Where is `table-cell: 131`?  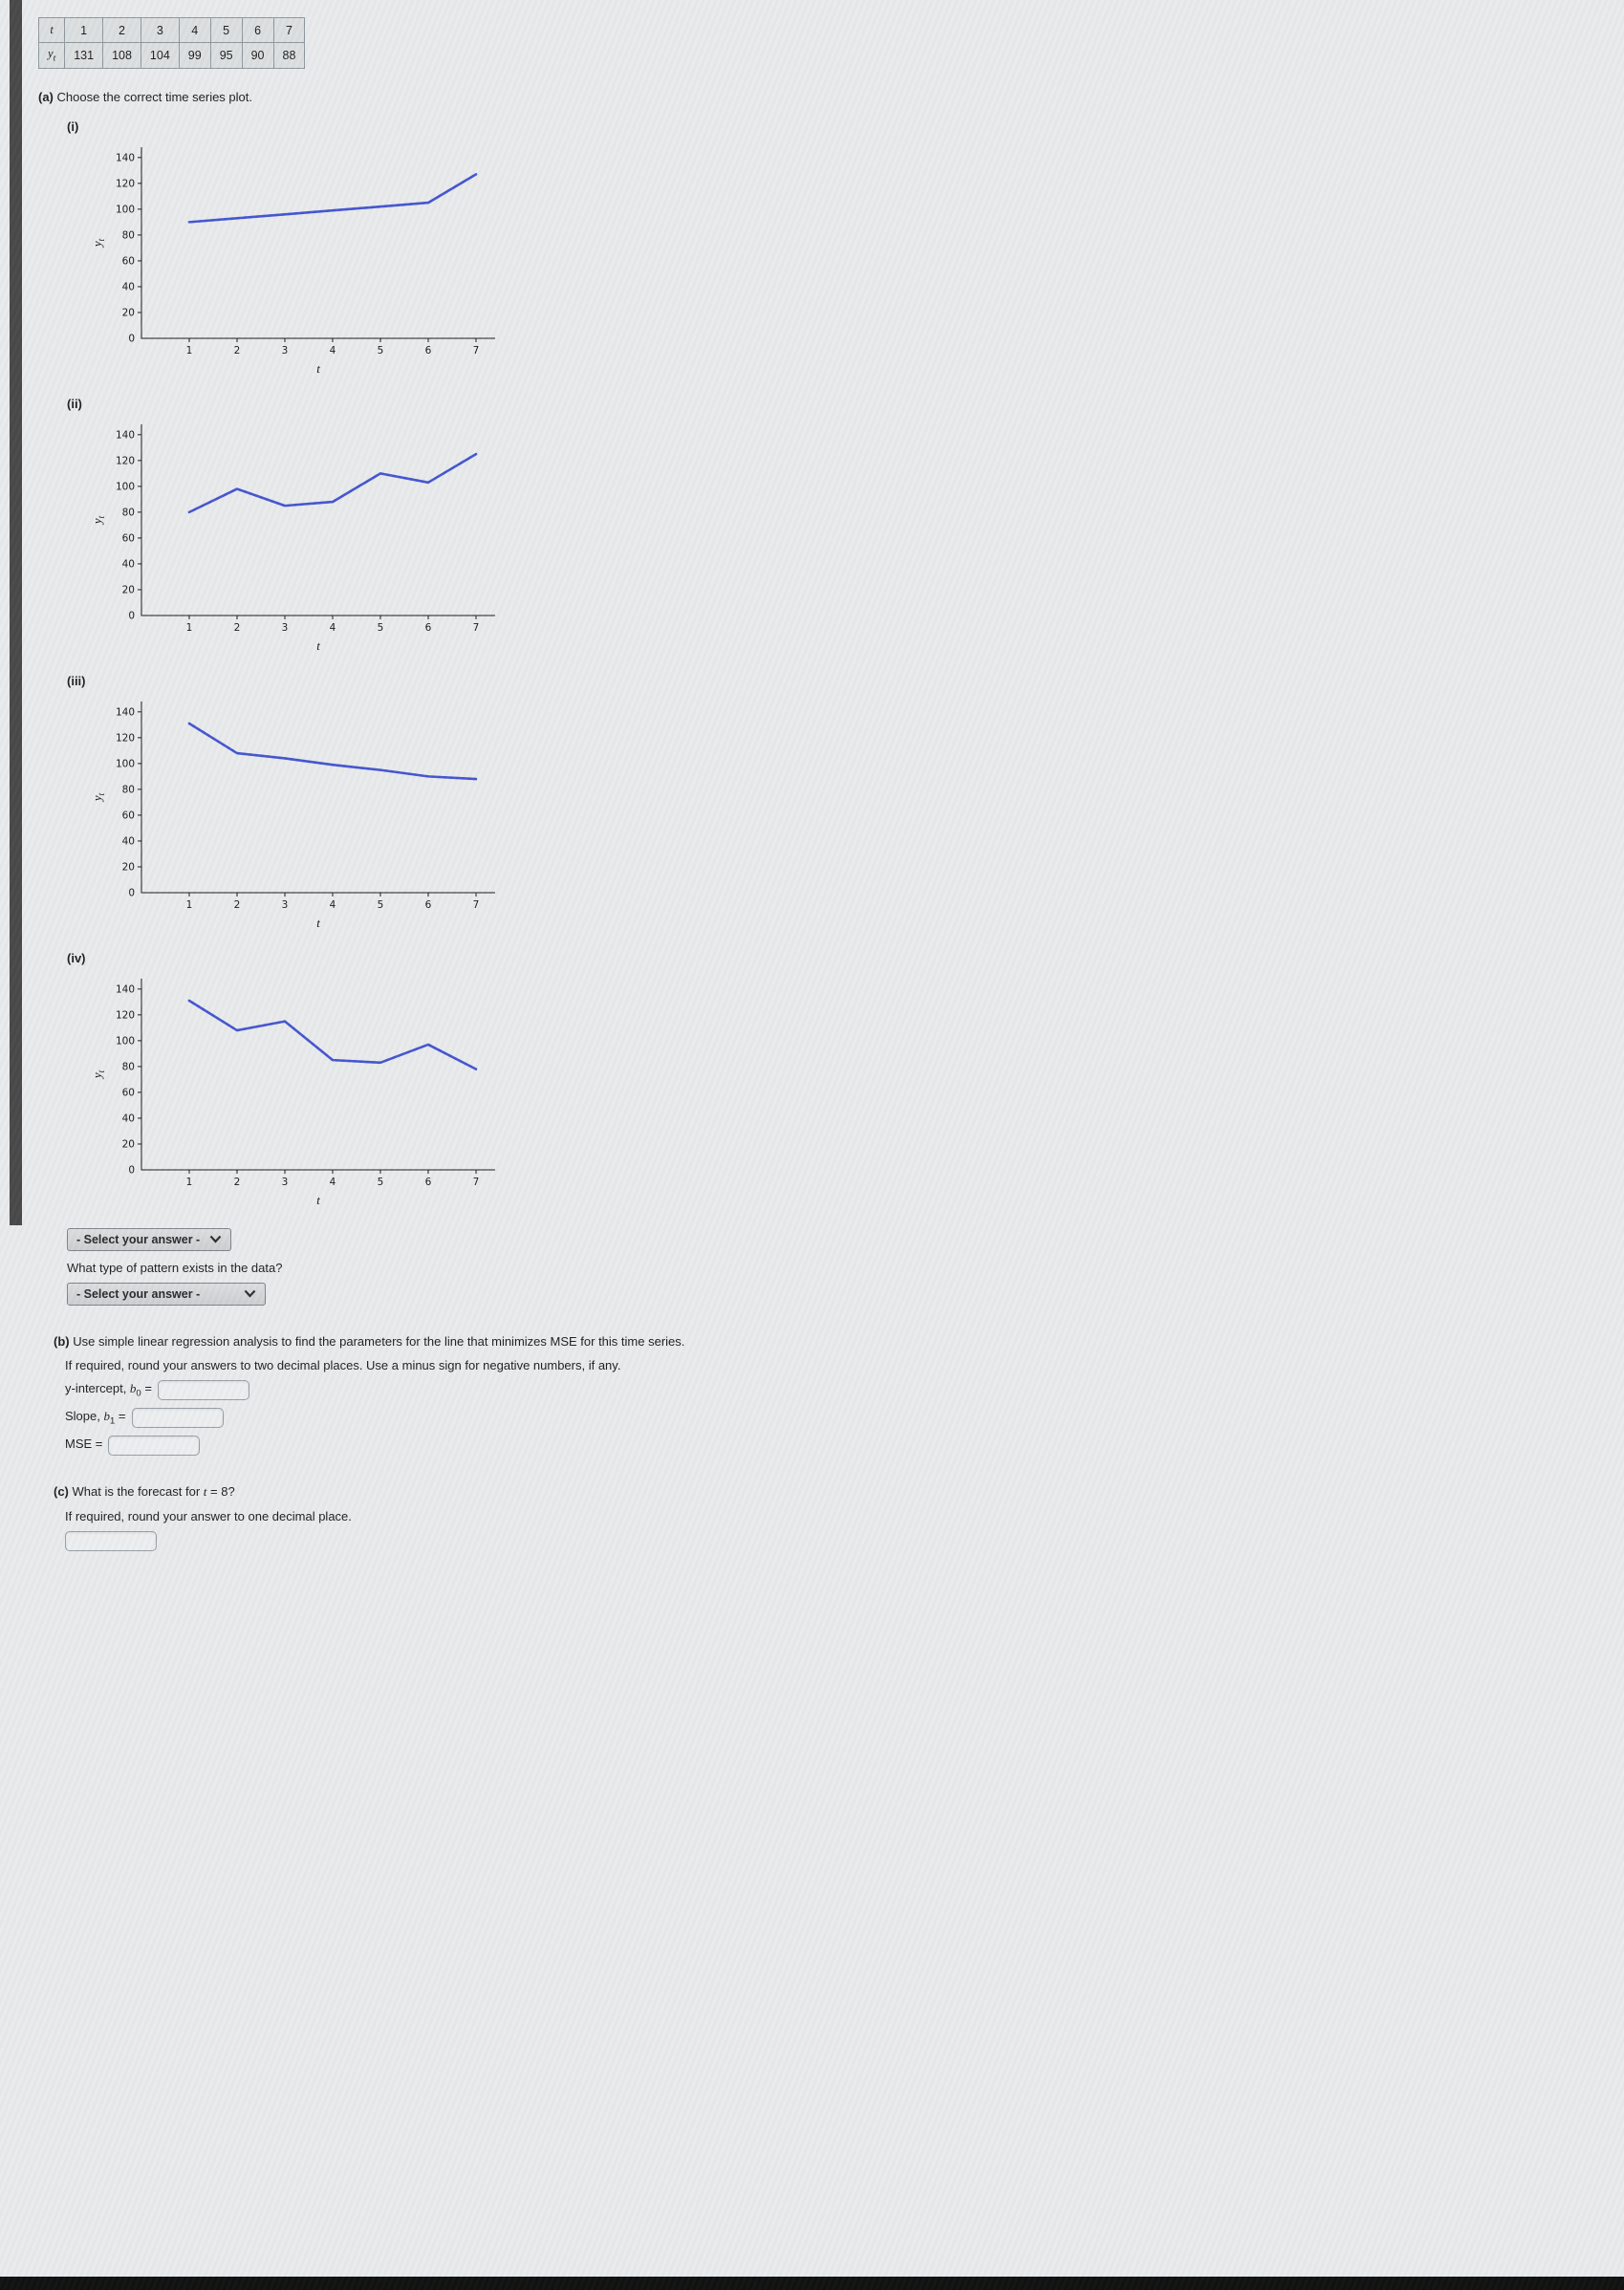 table-cell: 131 is located at coordinates (84, 55).